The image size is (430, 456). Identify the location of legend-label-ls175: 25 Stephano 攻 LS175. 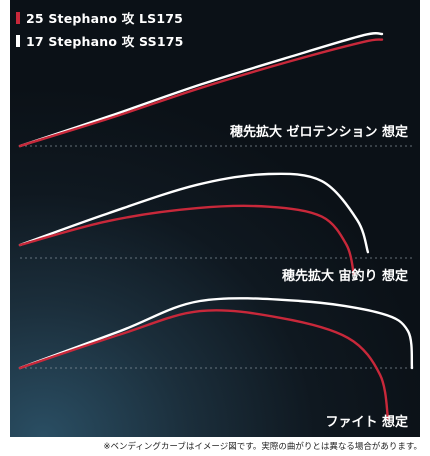
(105, 18).